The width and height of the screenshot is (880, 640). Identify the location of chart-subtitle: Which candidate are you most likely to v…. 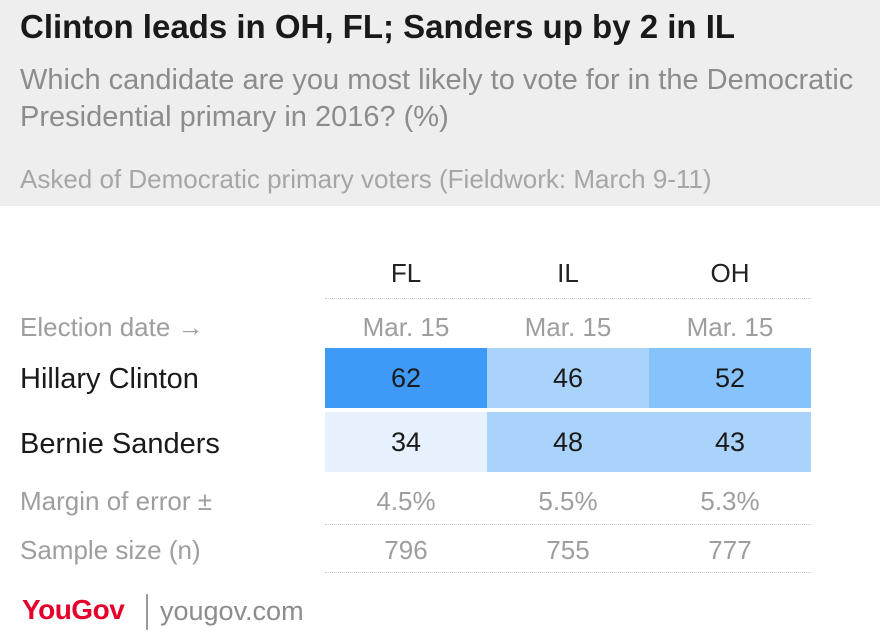
(437, 98).